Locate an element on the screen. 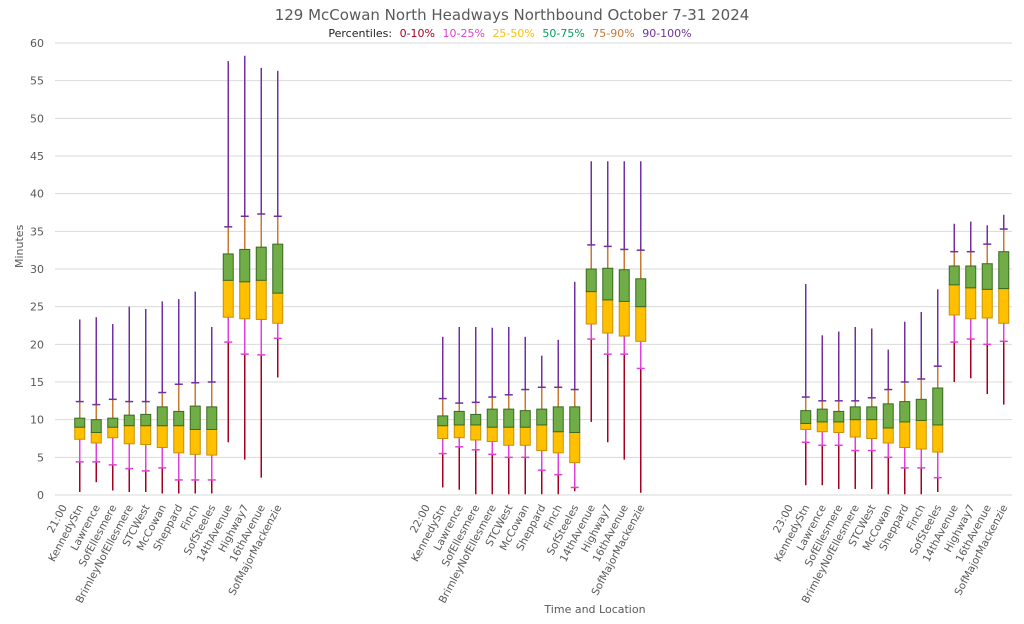 Image resolution: width=1024 pixels, height=624 pixels. x-tick-label: 21:00 is located at coordinates (57, 519).